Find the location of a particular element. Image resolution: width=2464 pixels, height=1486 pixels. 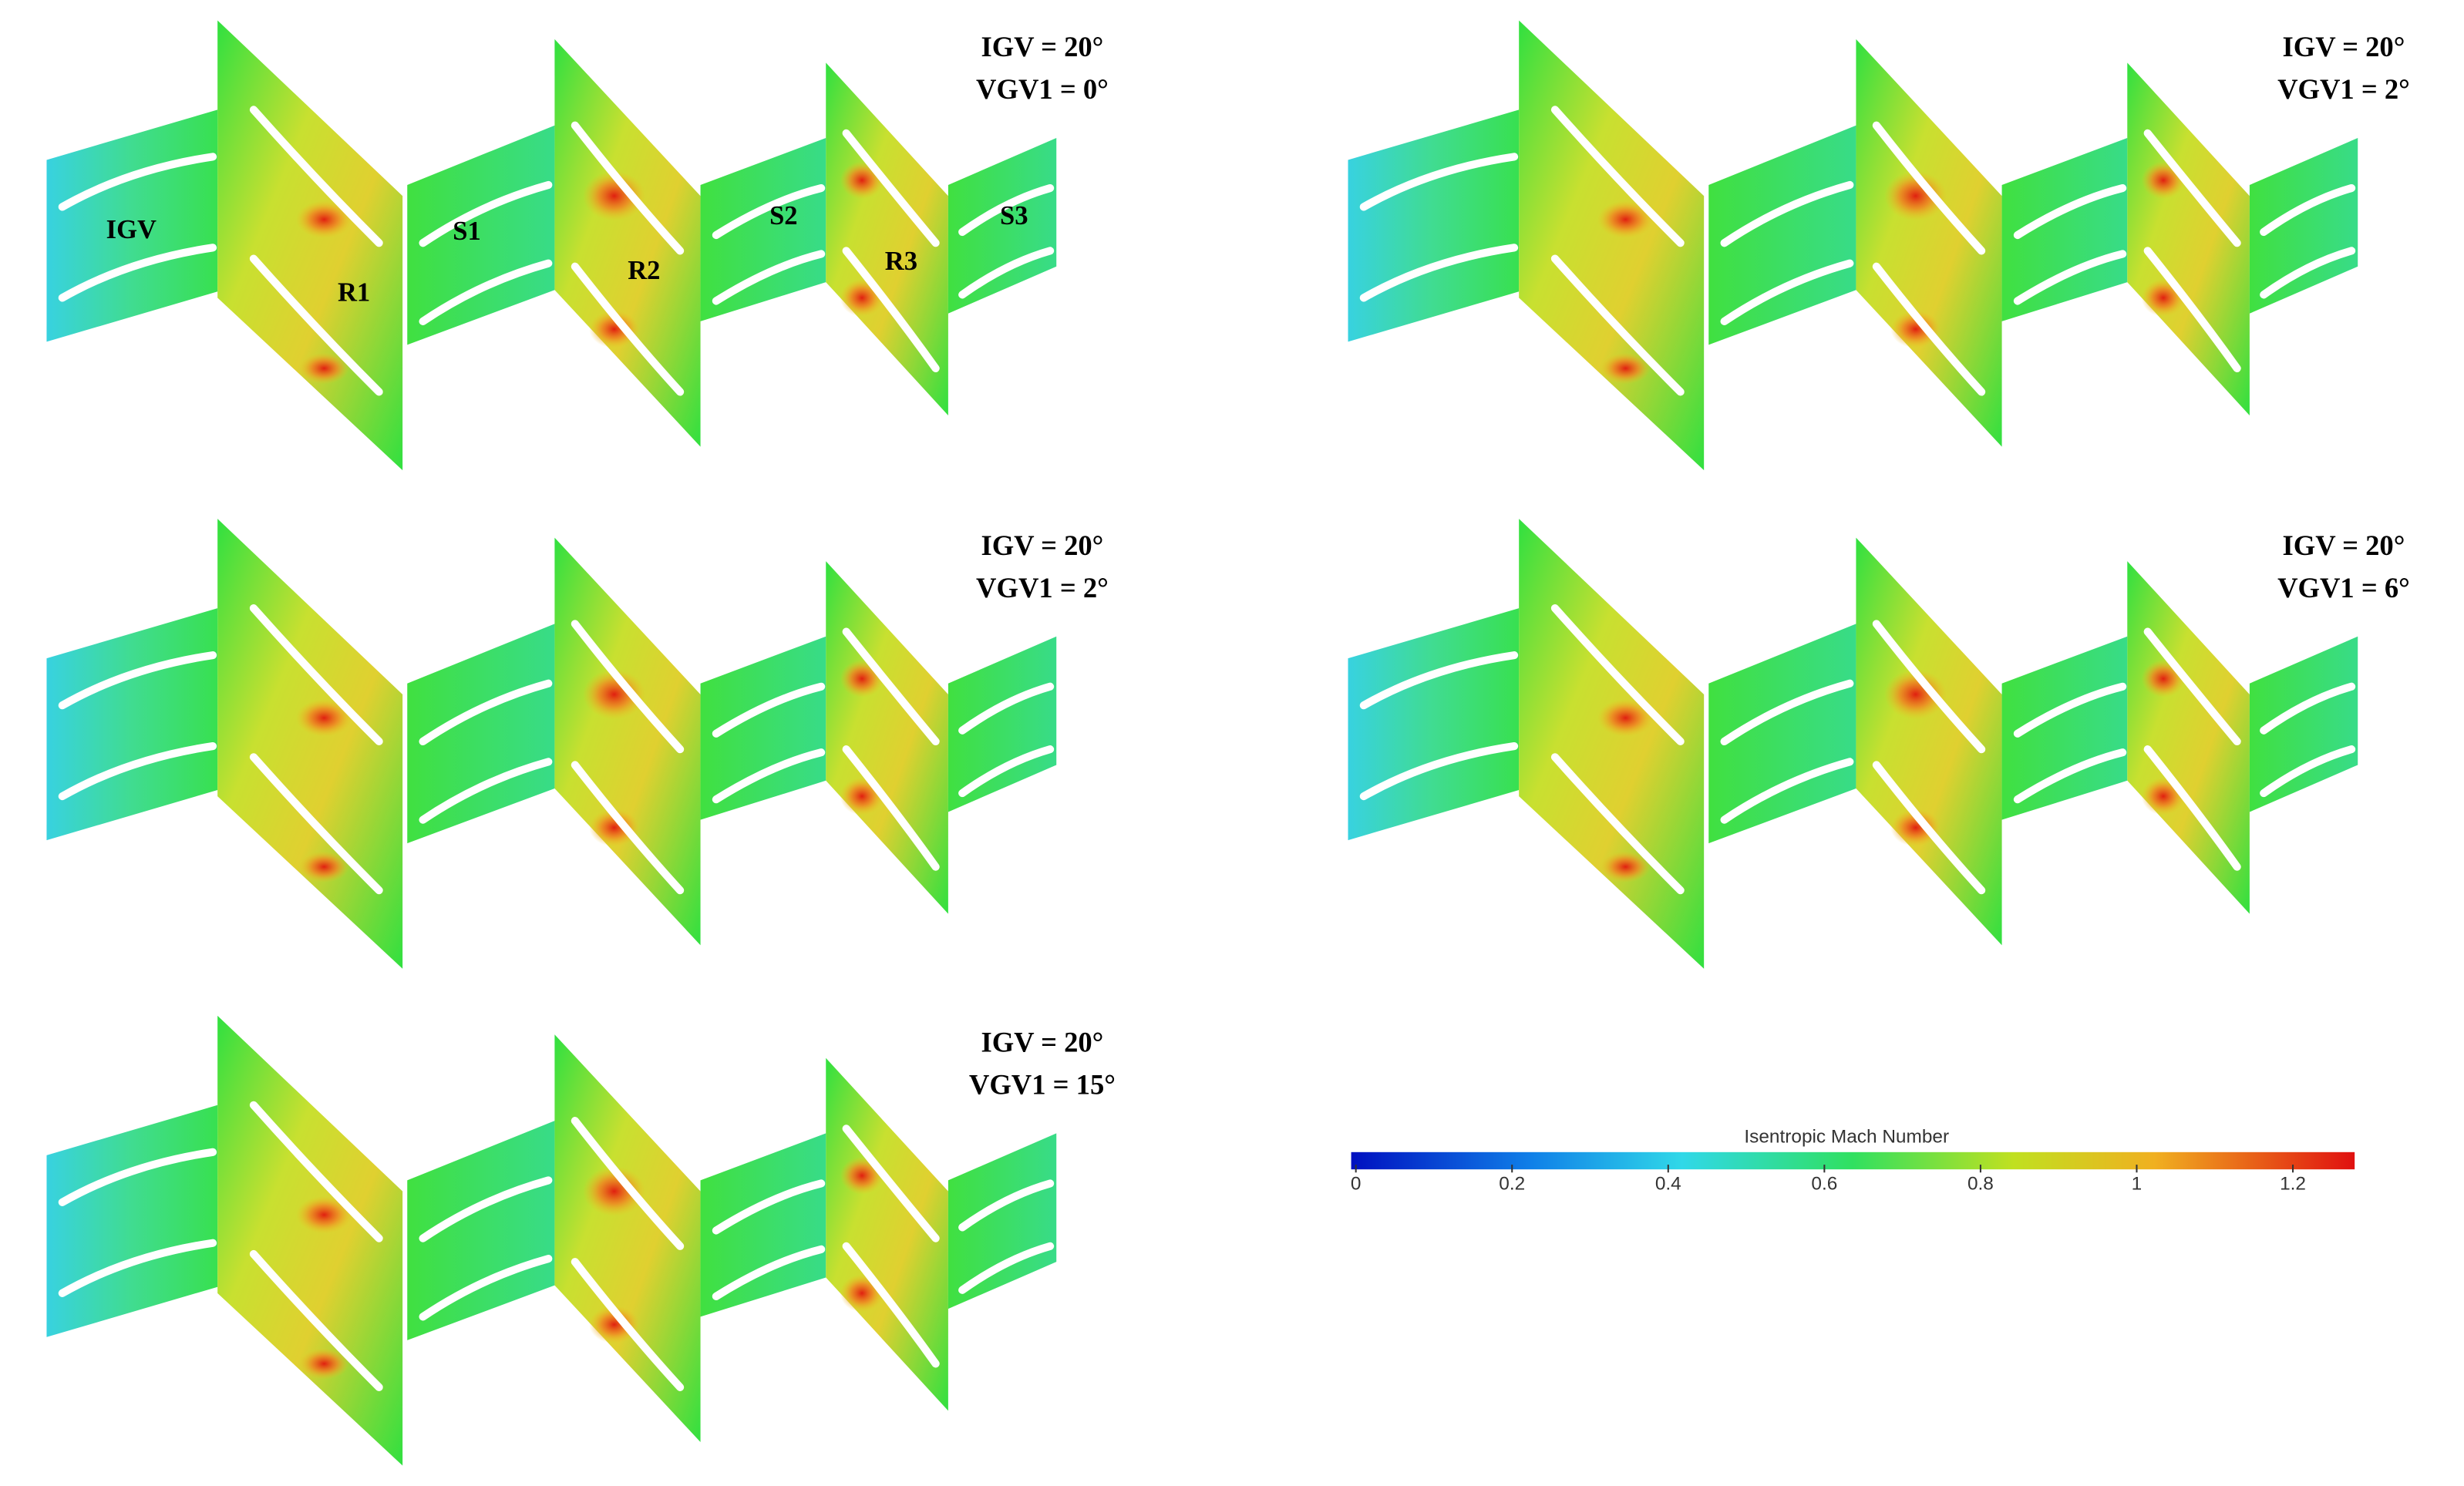

blade-row-label: R1 is located at coordinates (354, 292).